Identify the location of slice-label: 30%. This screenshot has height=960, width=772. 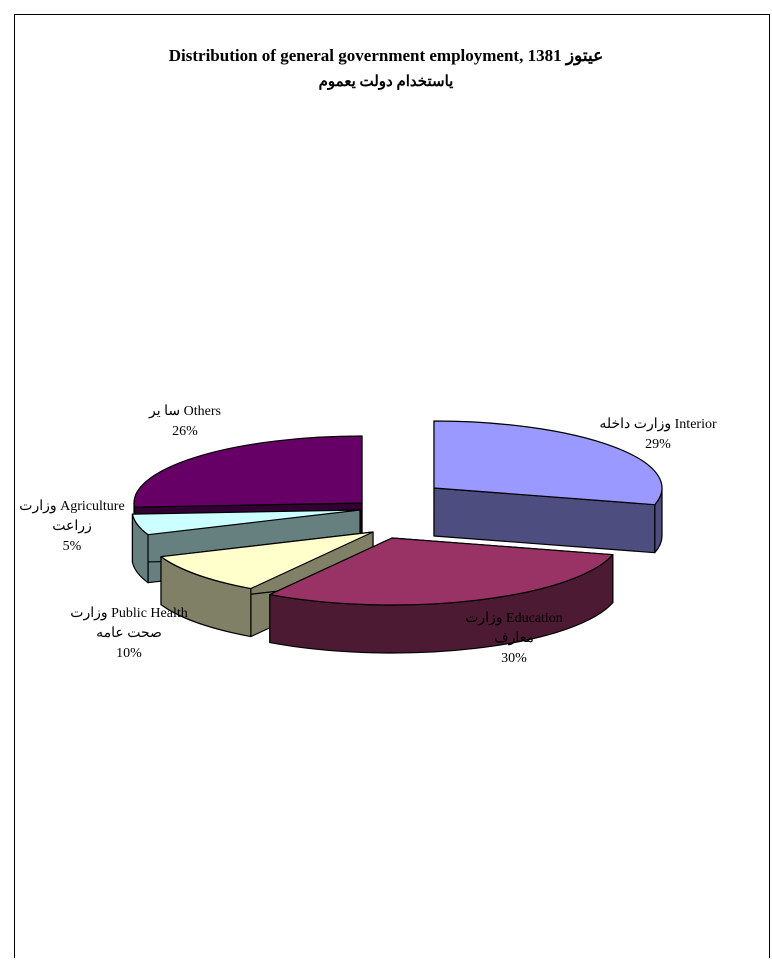
(514, 658).